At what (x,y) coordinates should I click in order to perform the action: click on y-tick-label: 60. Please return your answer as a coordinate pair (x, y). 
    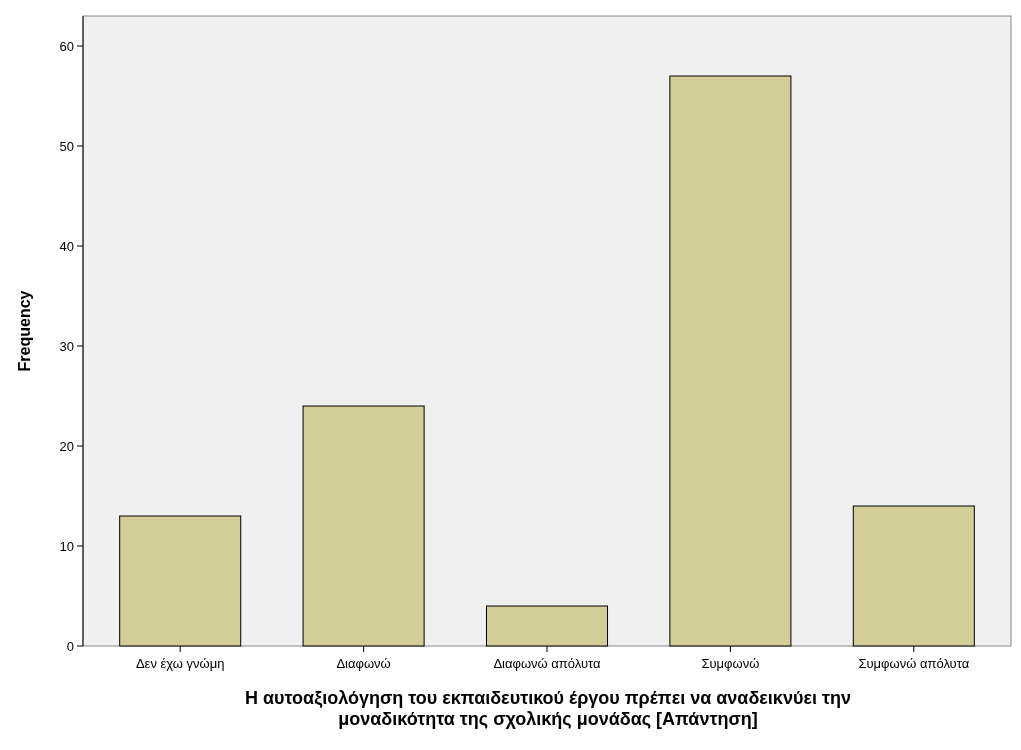
    Looking at the image, I should click on (66, 46).